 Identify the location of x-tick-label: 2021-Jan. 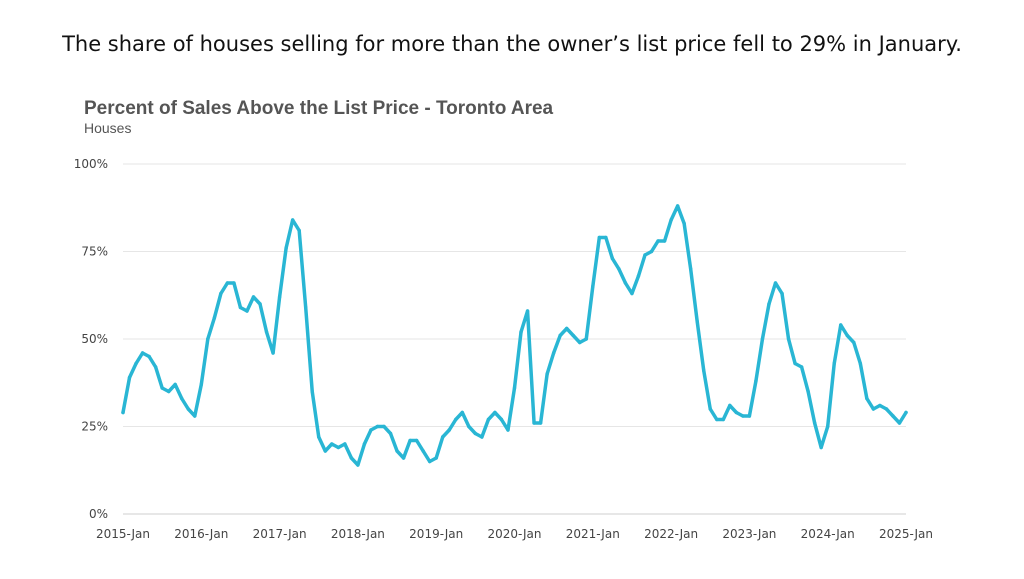
(593, 534).